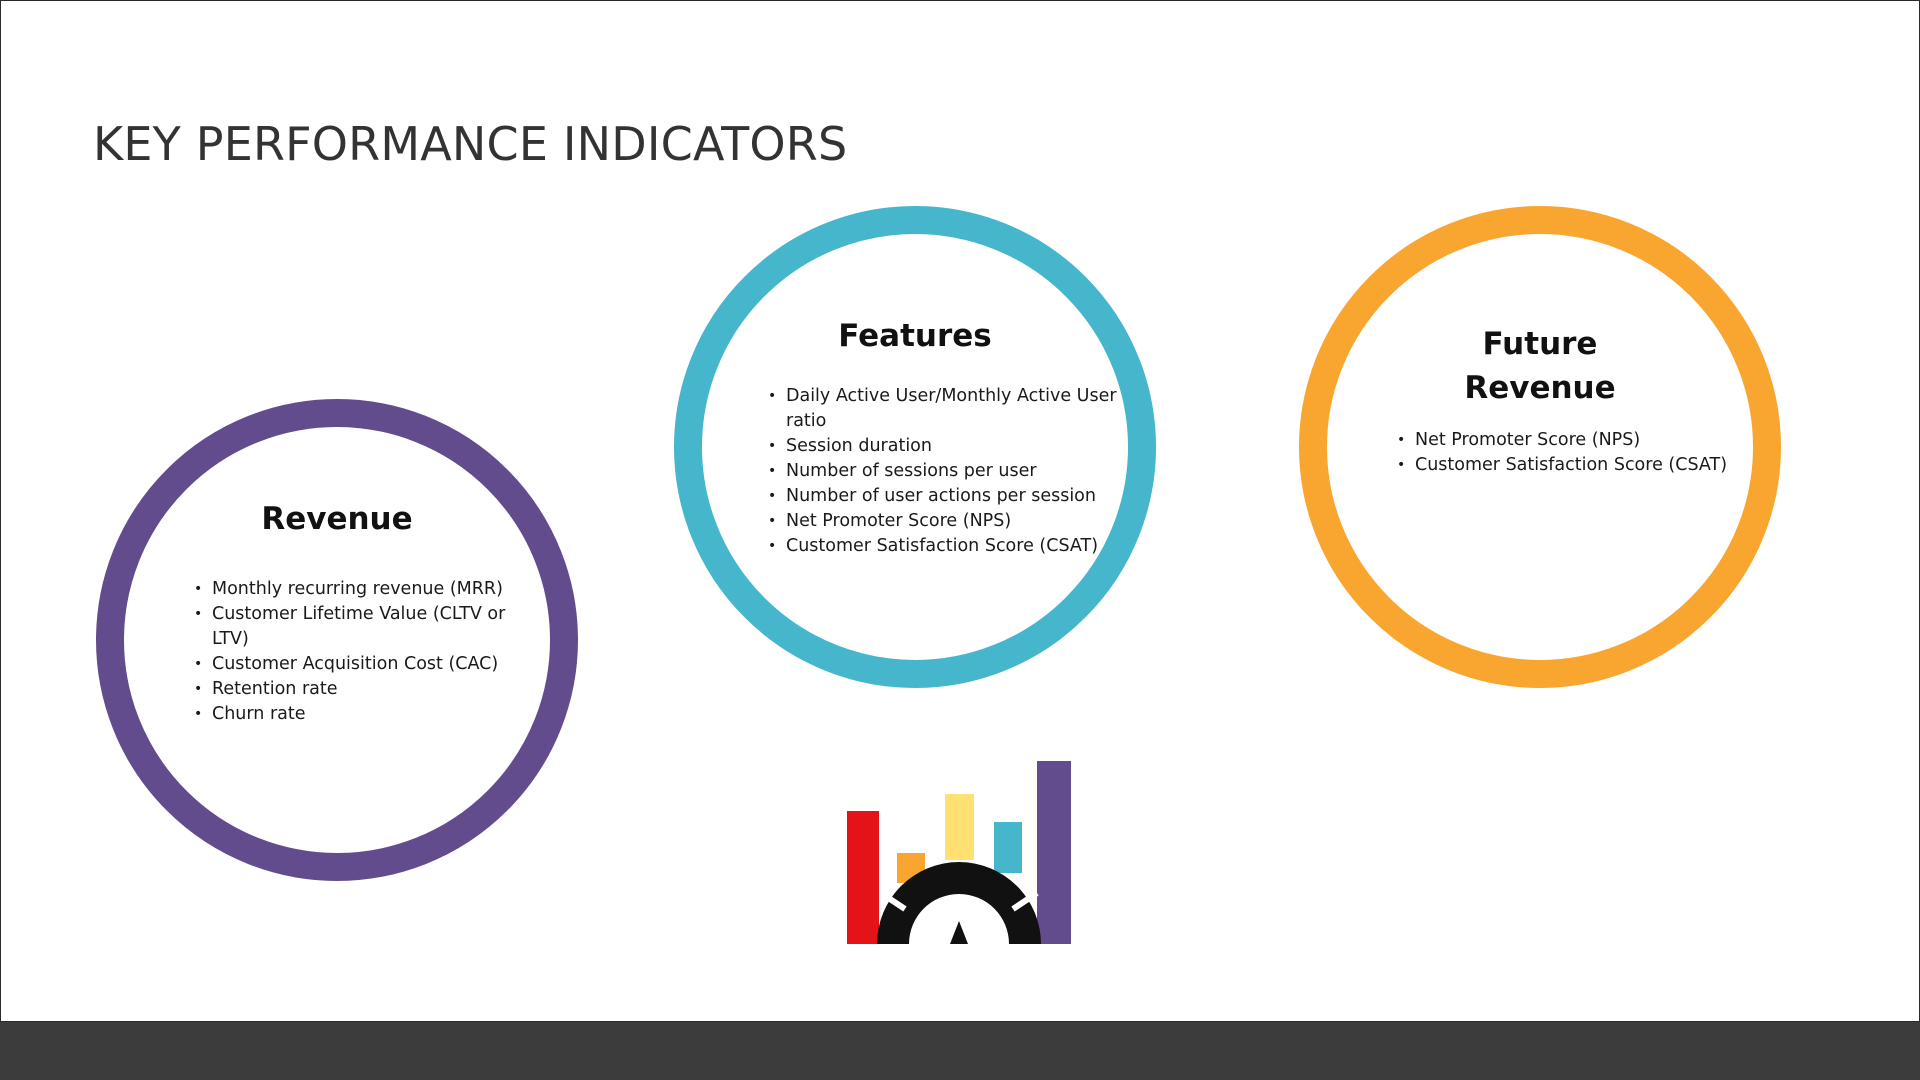 Image resolution: width=1920 pixels, height=1080 pixels. I want to click on list-item: Monthly recurring revenue (MRR), so click(368, 589).